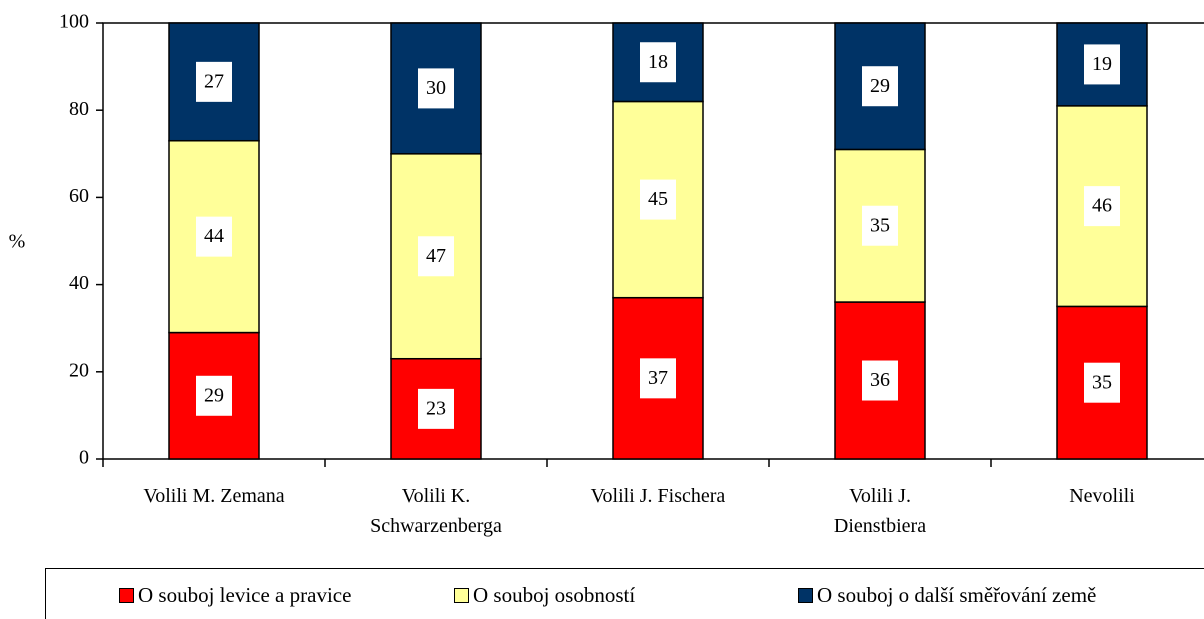 This screenshot has width=1204, height=619. What do you see at coordinates (79, 109) in the screenshot?
I see `y-tick-label: 80` at bounding box center [79, 109].